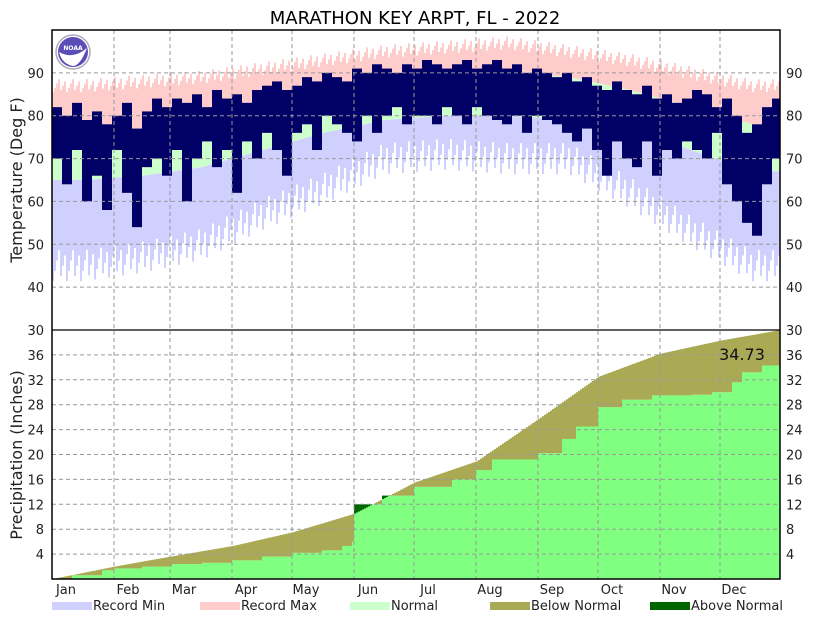 This screenshot has height=620, width=830. What do you see at coordinates (367, 590) in the screenshot?
I see `month-label: Jun` at bounding box center [367, 590].